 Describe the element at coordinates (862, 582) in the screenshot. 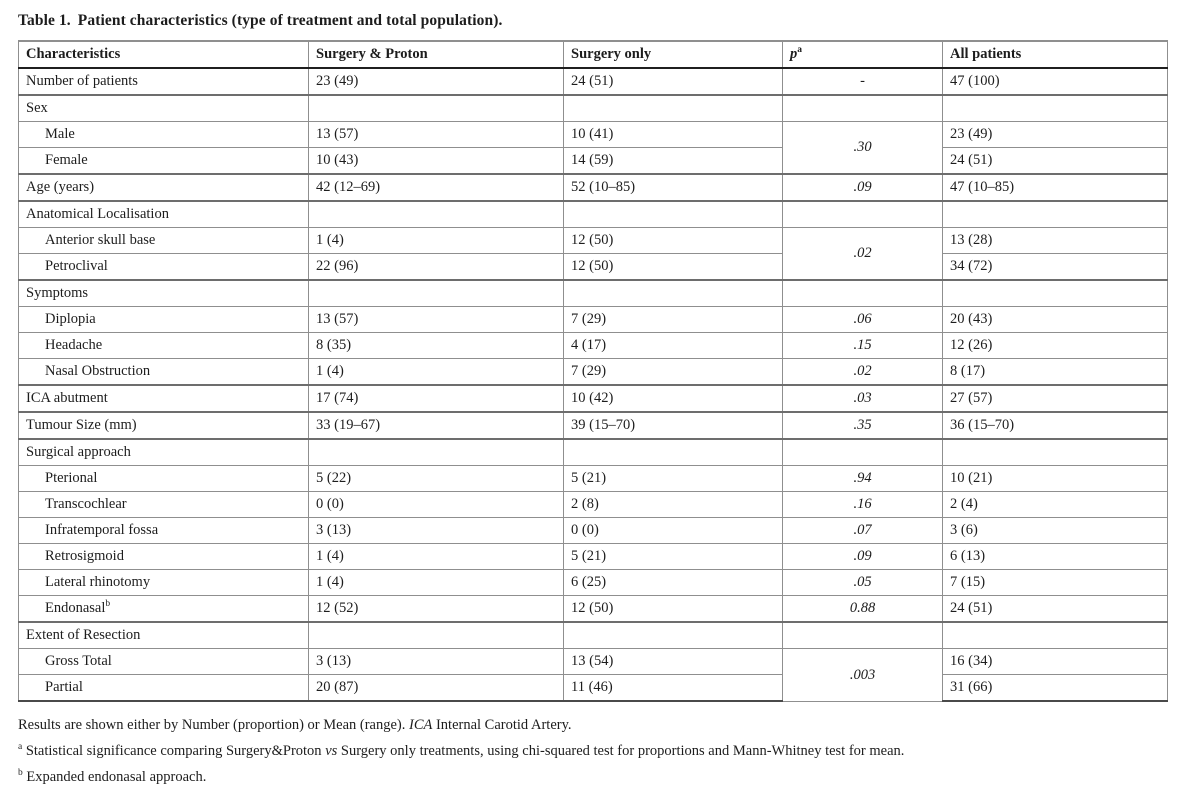

I see `p-value-cell: .05` at that location.